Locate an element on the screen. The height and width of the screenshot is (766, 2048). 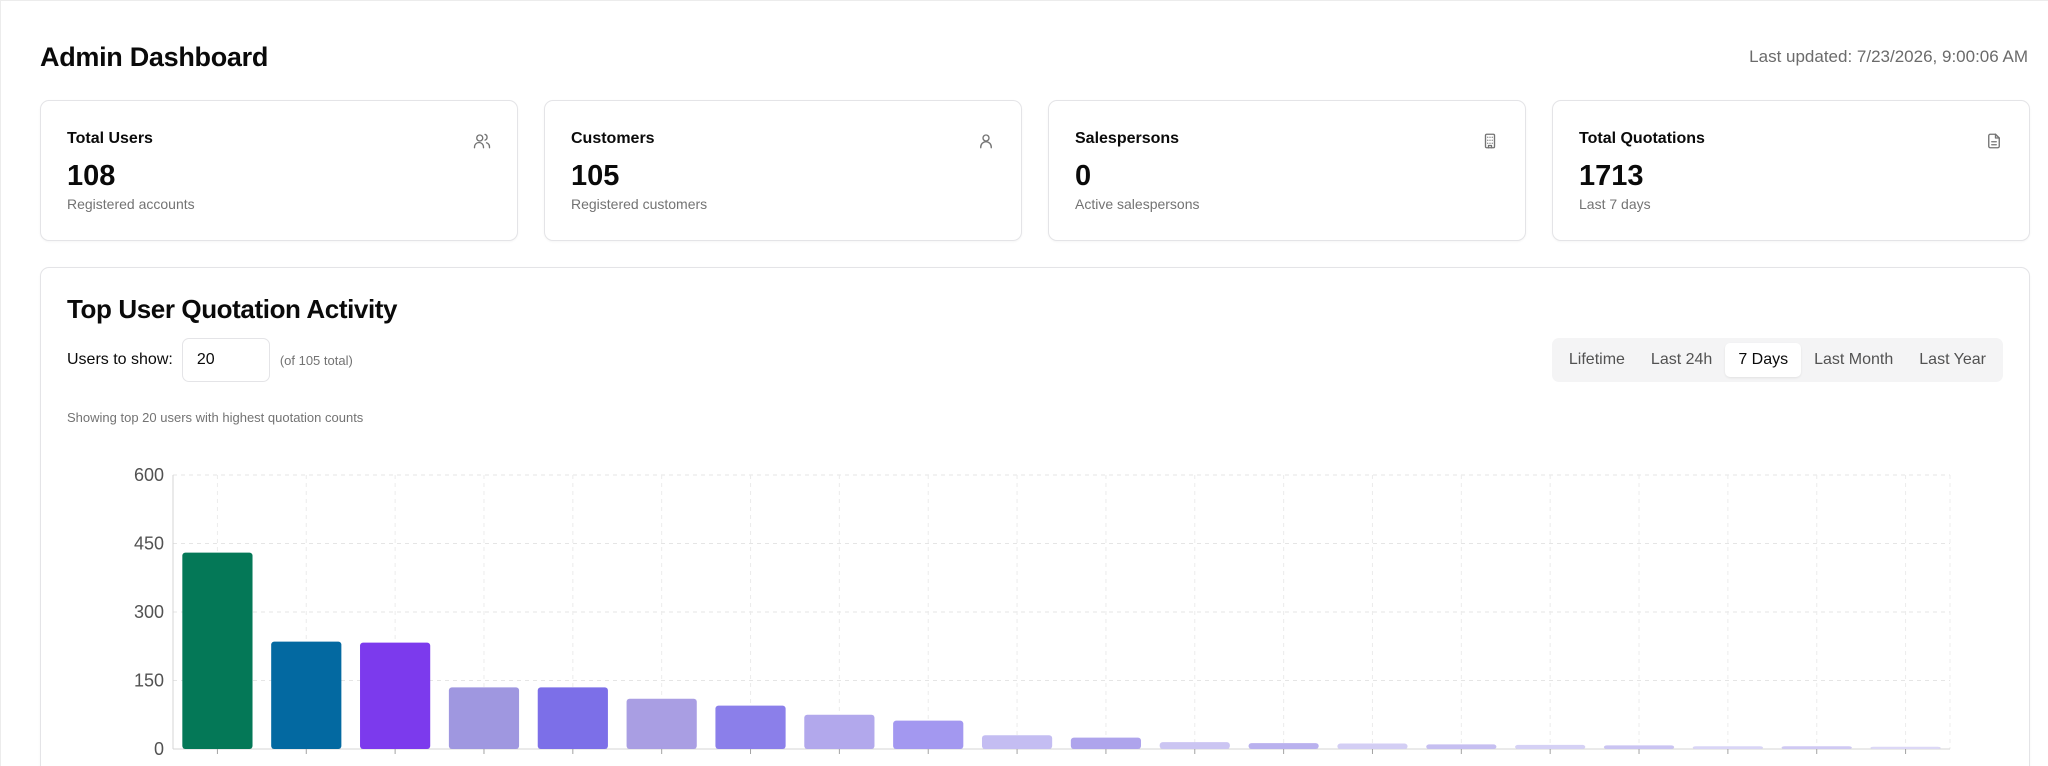
stat-subtext: Registered customers is located at coordinates (639, 204).